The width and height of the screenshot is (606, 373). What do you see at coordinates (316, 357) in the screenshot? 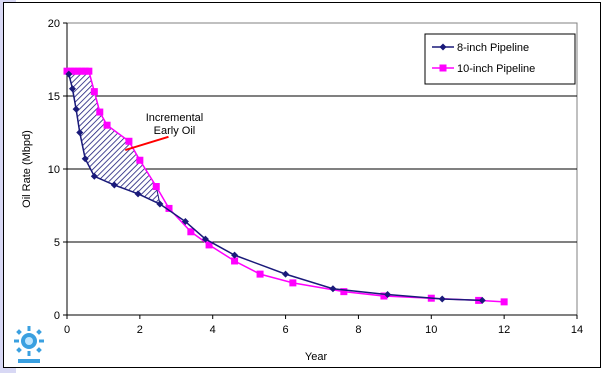
I see `x-axis-label: Year` at bounding box center [316, 357].